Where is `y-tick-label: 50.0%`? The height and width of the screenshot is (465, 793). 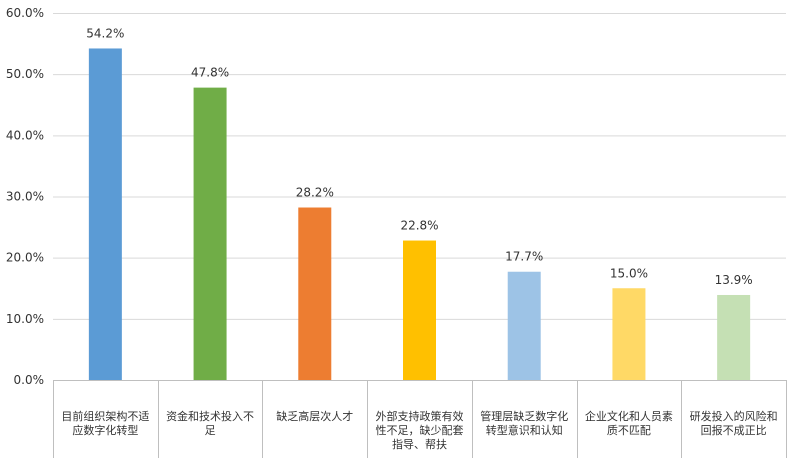
y-tick-label: 50.0% is located at coordinates (25, 74).